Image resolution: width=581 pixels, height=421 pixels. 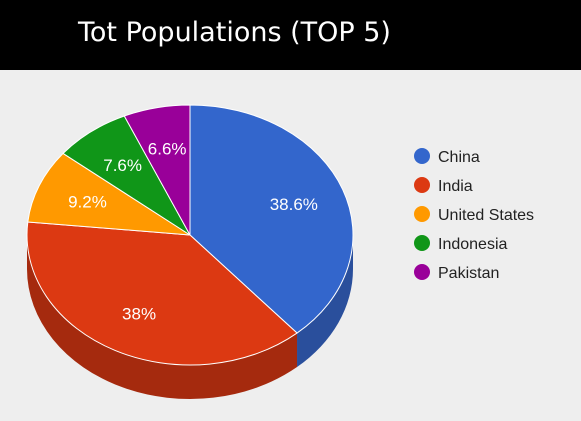 I want to click on legend-label-india: India, so click(x=455, y=186).